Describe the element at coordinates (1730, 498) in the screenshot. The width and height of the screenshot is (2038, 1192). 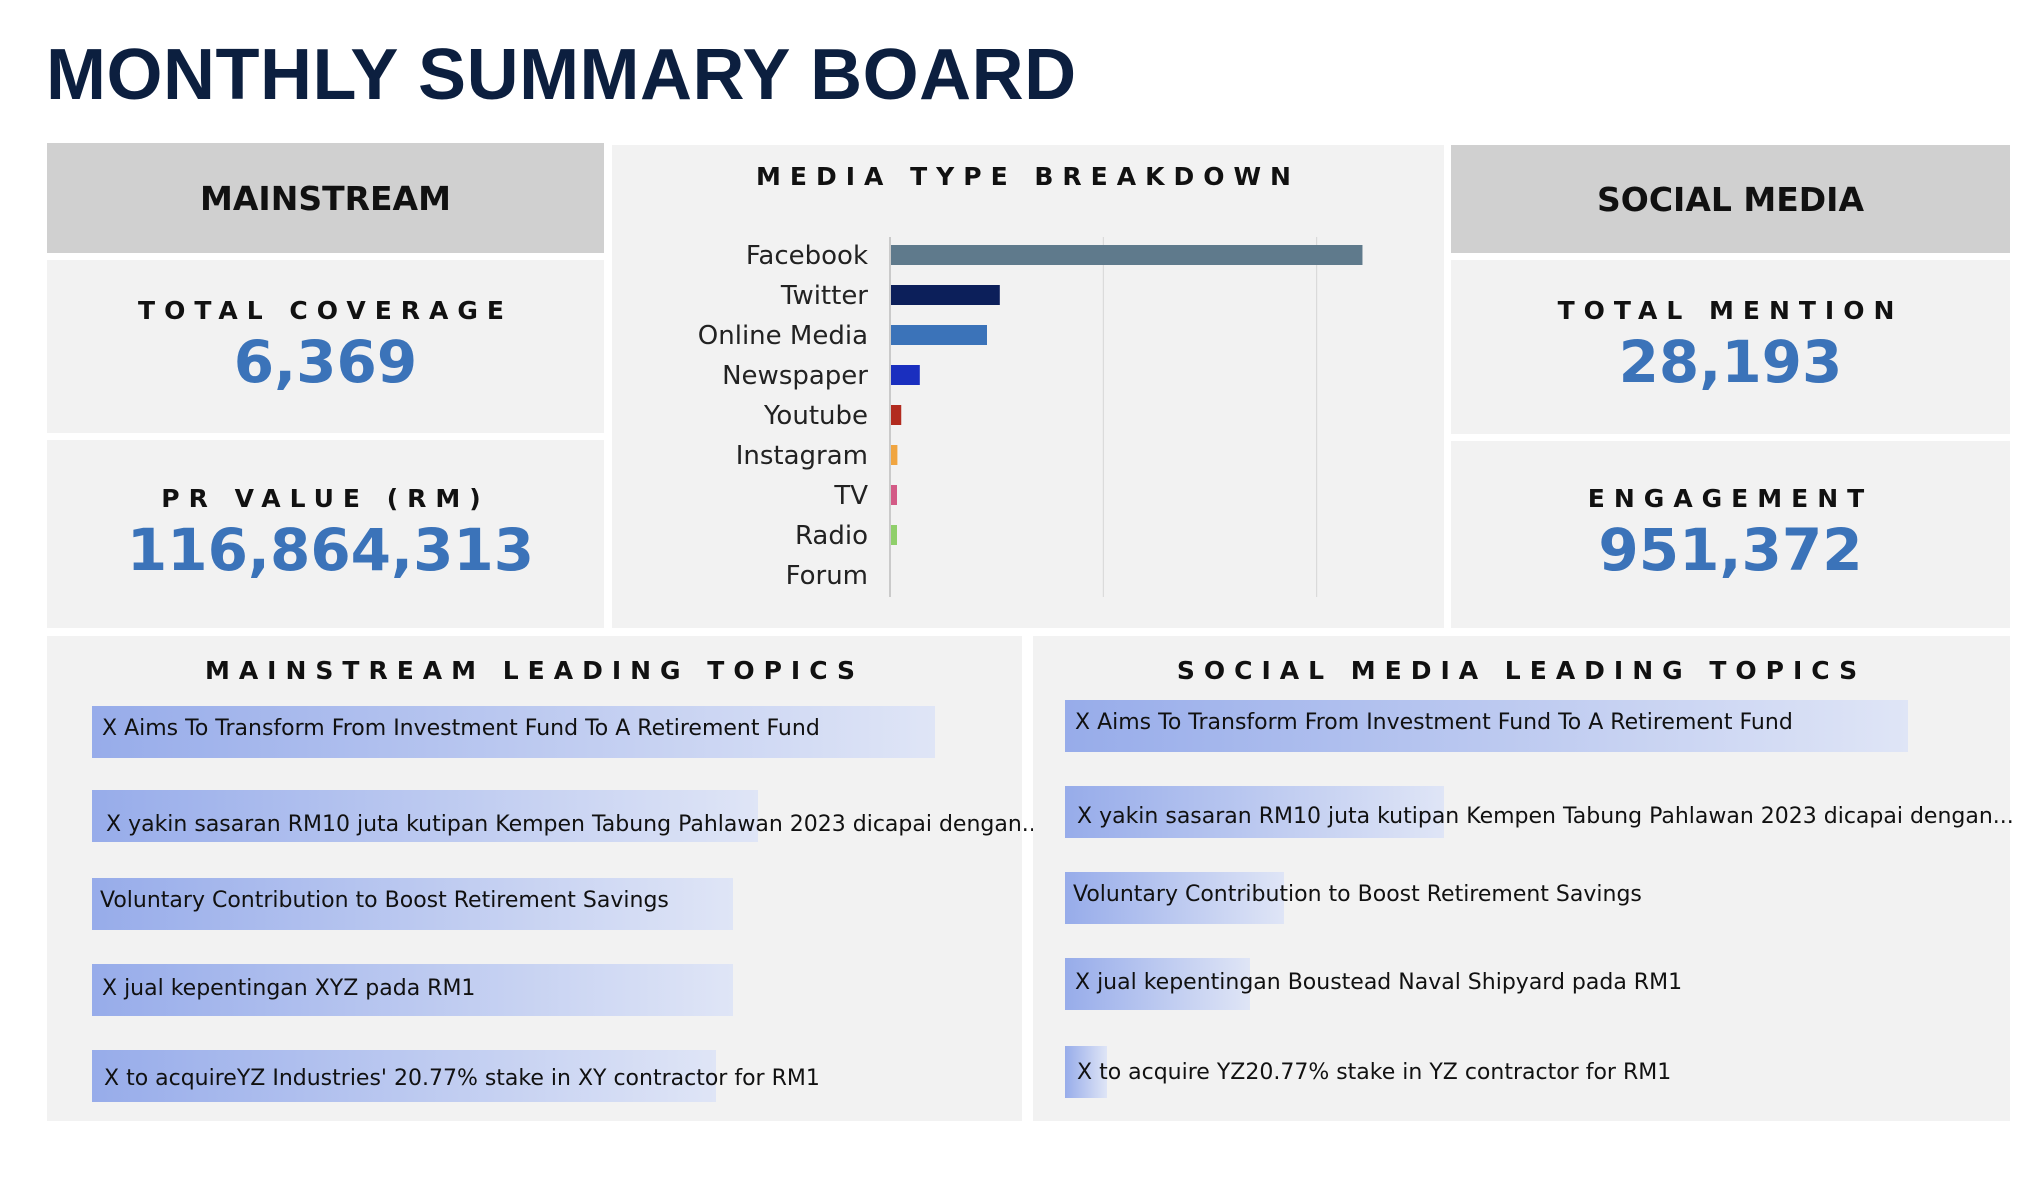
I see `engagement-label: ENGAGEMENT` at that location.